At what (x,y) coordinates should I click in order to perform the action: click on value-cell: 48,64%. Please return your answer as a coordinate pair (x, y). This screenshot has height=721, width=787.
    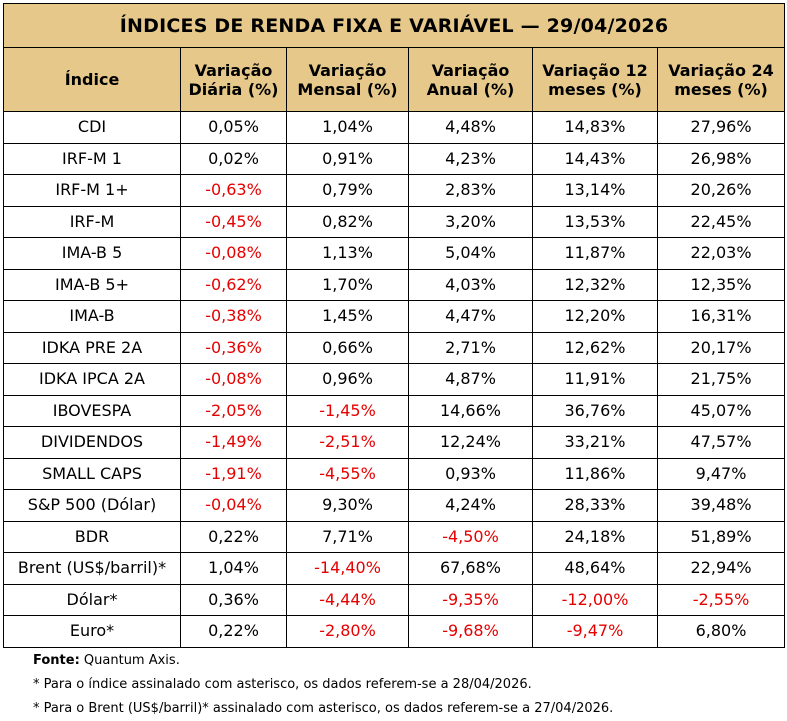
    Looking at the image, I should click on (595, 568).